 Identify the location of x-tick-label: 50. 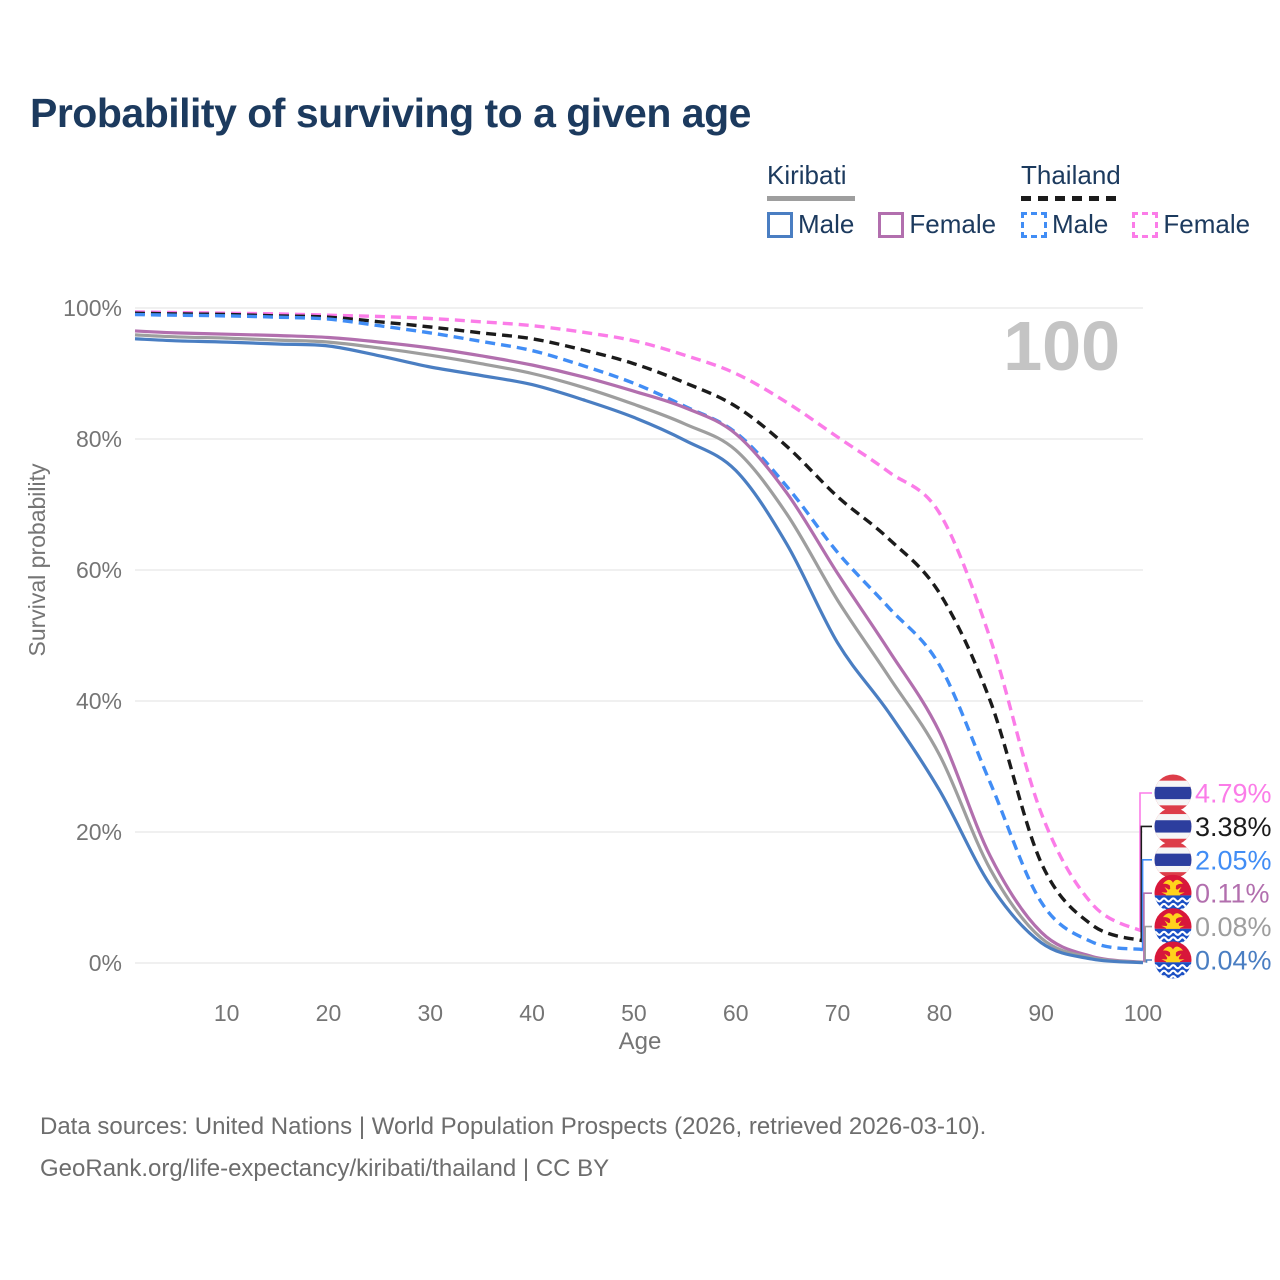
(634, 1013).